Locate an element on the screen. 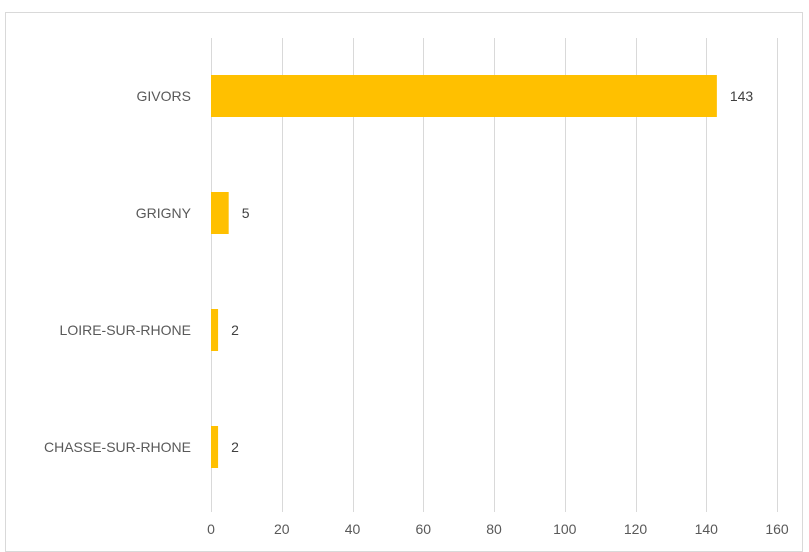  x-tick-label: 120 is located at coordinates (636, 529).